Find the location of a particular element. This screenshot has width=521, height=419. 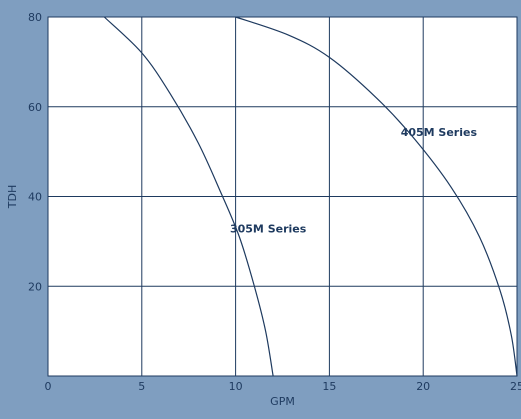

y-tick-label: 80 is located at coordinates (35, 17).